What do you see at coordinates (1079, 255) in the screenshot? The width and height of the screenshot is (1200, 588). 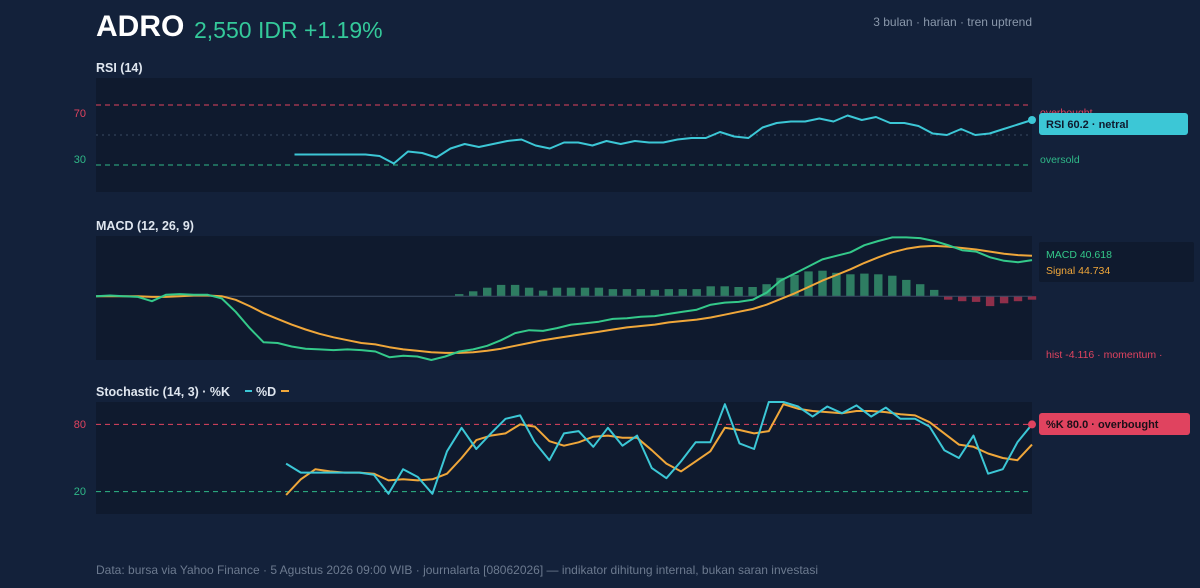 I see `macd-legend-macd: MACD 40.618` at bounding box center [1079, 255].